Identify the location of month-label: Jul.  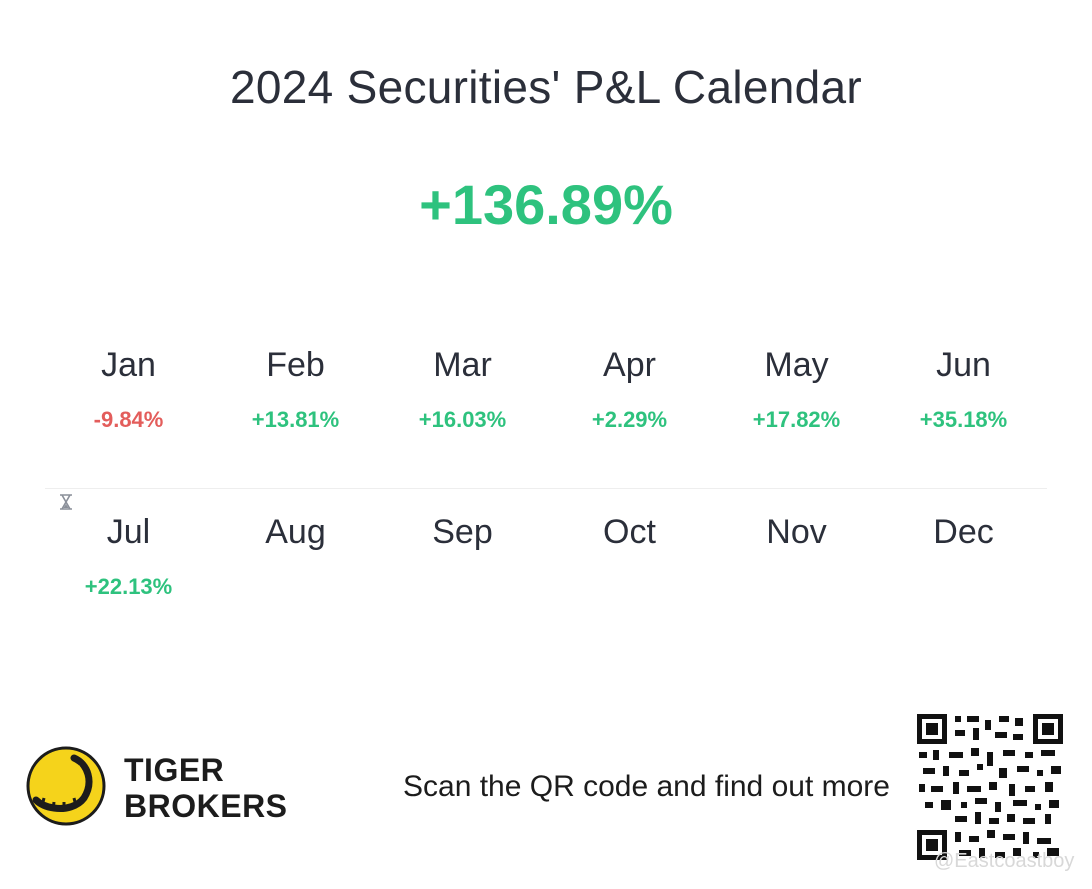
(128, 532).